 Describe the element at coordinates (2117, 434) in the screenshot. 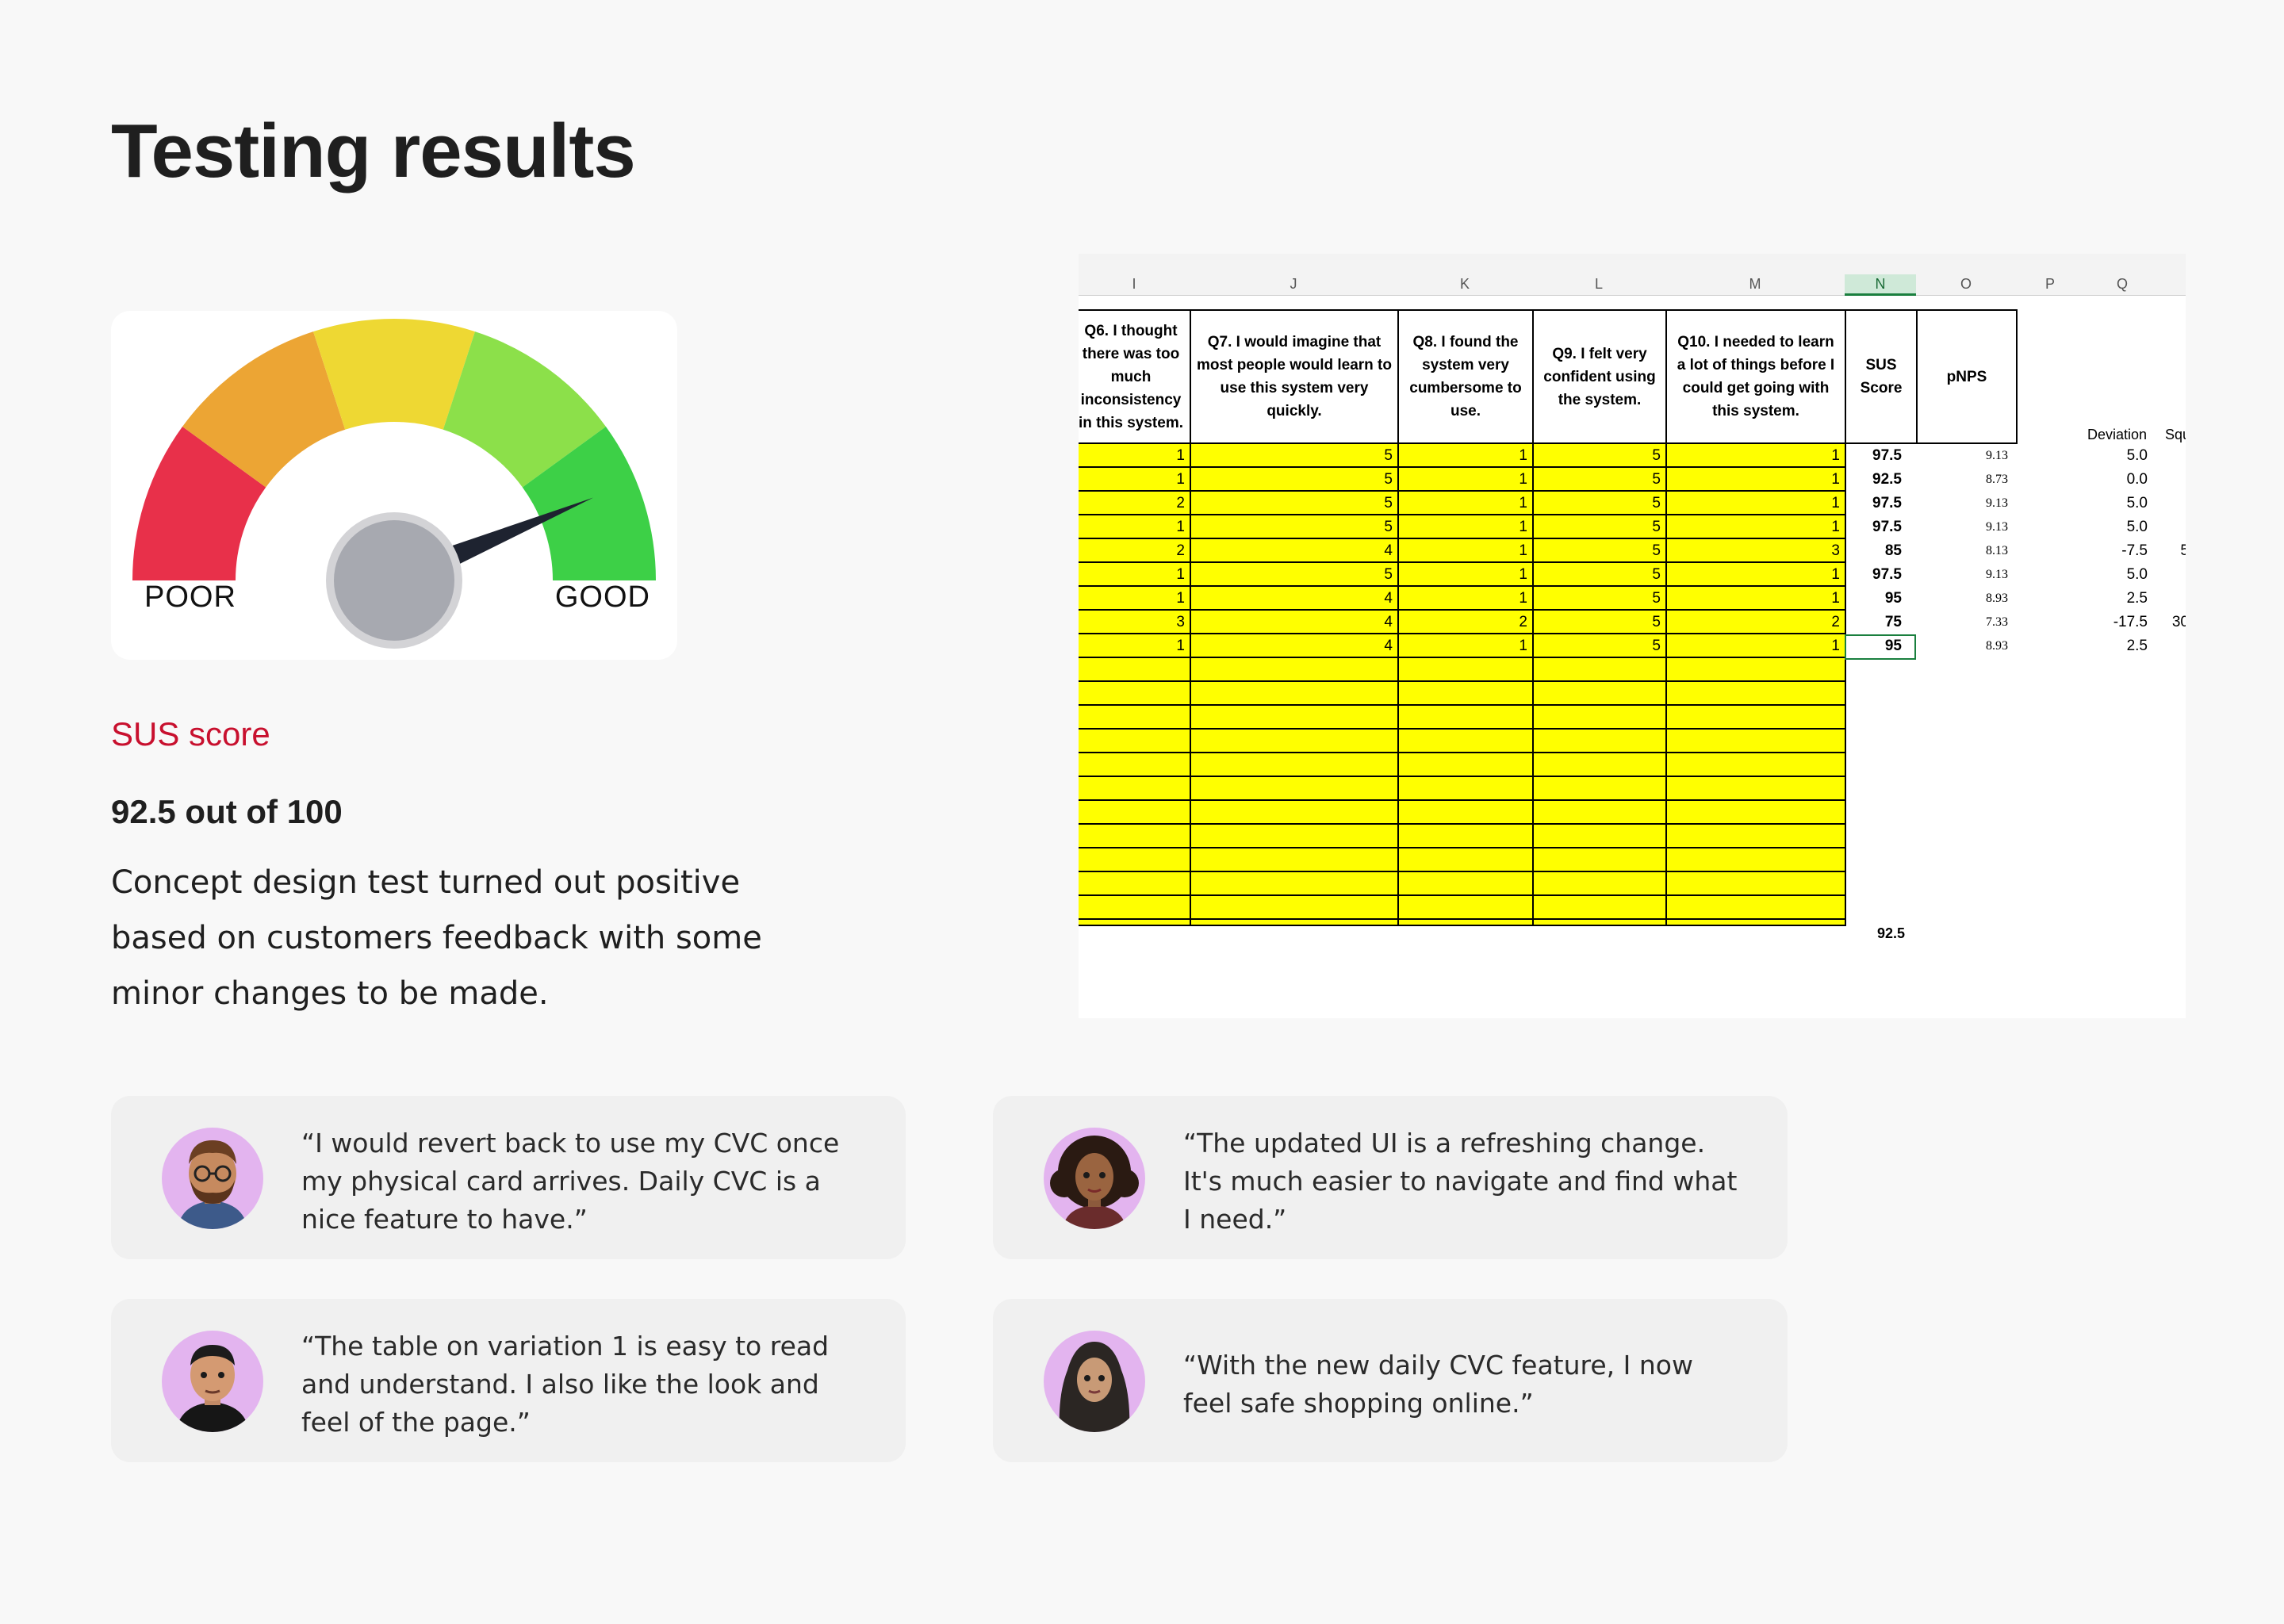

I see `header-deviation: Deviation` at that location.